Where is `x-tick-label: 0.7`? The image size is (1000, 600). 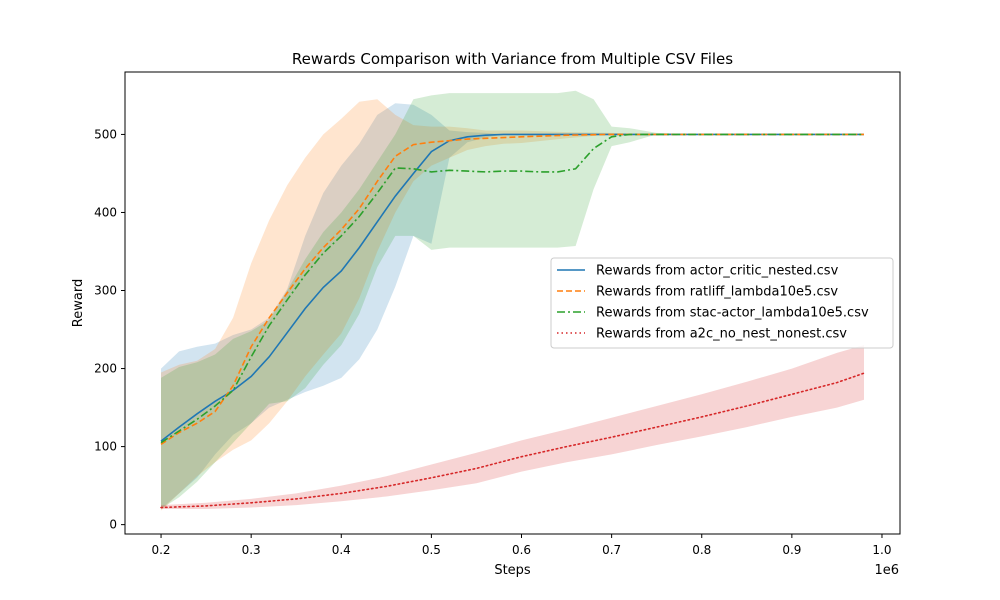 x-tick-label: 0.7 is located at coordinates (611, 550).